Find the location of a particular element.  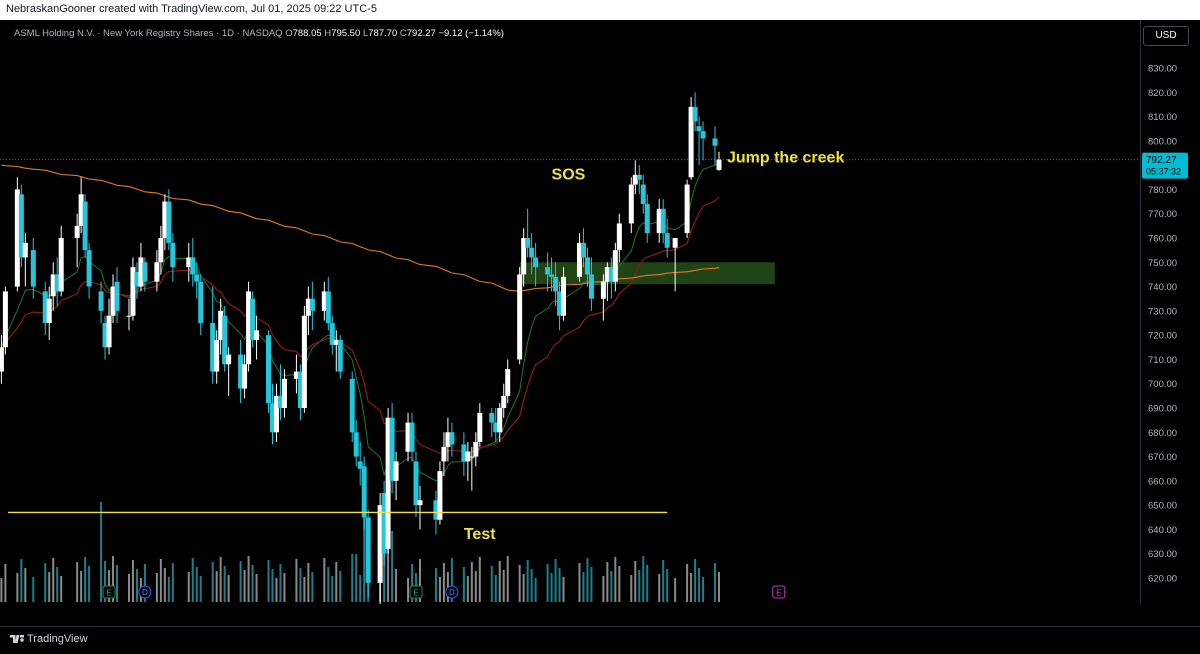

tradingview-logo-icon is located at coordinates (17, 639).